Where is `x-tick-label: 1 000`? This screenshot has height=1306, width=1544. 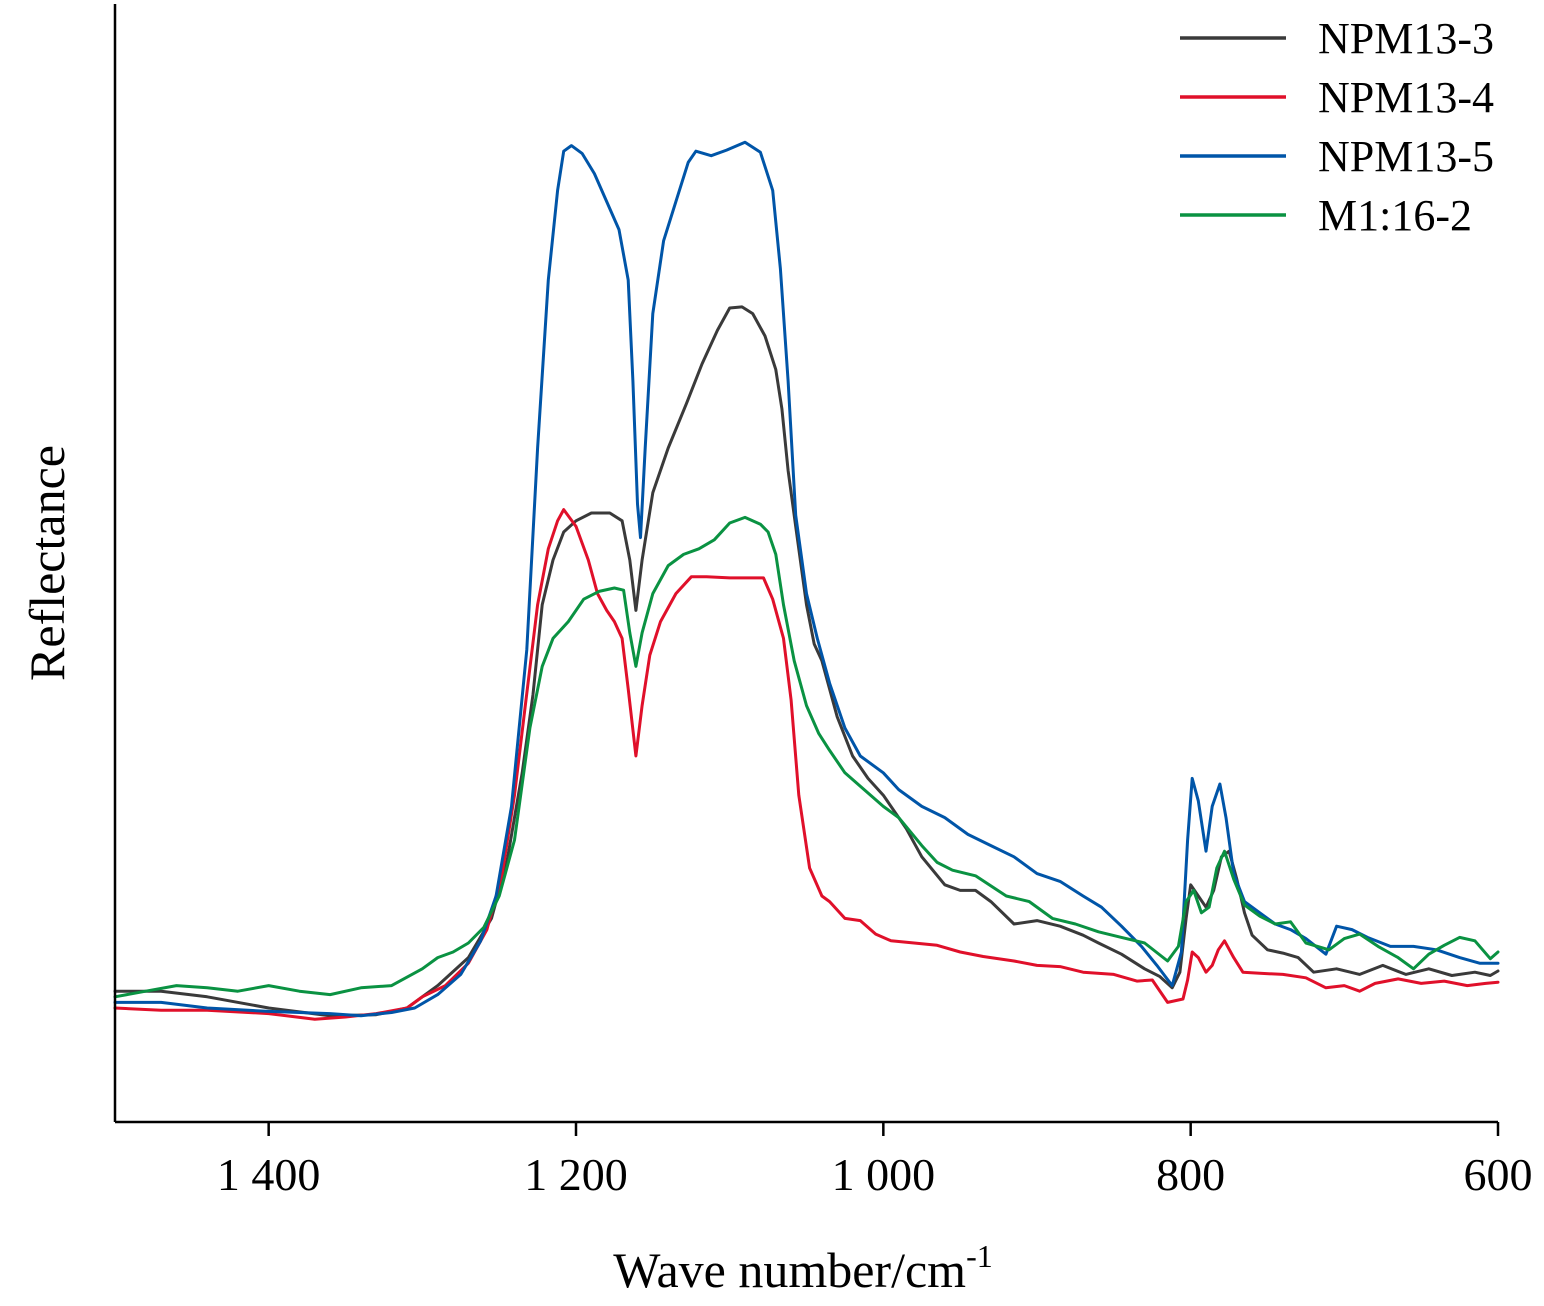
x-tick-label: 1 000 is located at coordinates (884, 1174).